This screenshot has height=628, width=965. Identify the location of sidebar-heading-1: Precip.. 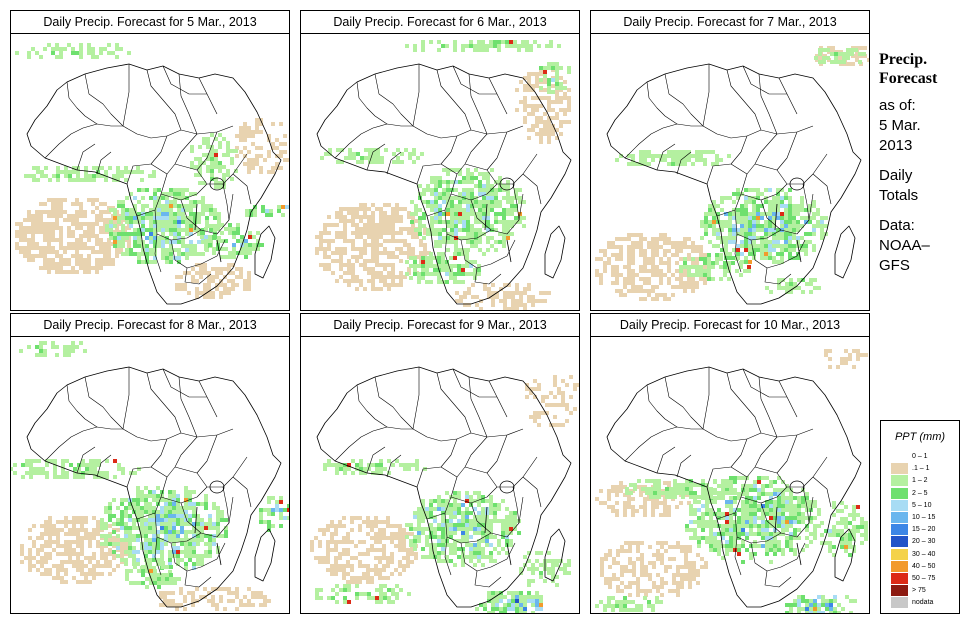
(903, 59).